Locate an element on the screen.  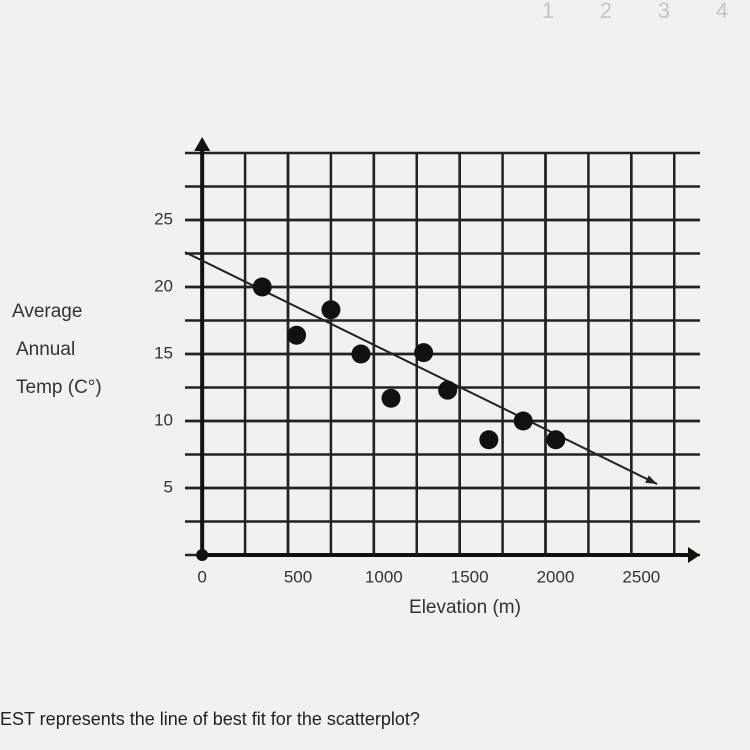
y-tick-label: 5 is located at coordinates (168, 486).